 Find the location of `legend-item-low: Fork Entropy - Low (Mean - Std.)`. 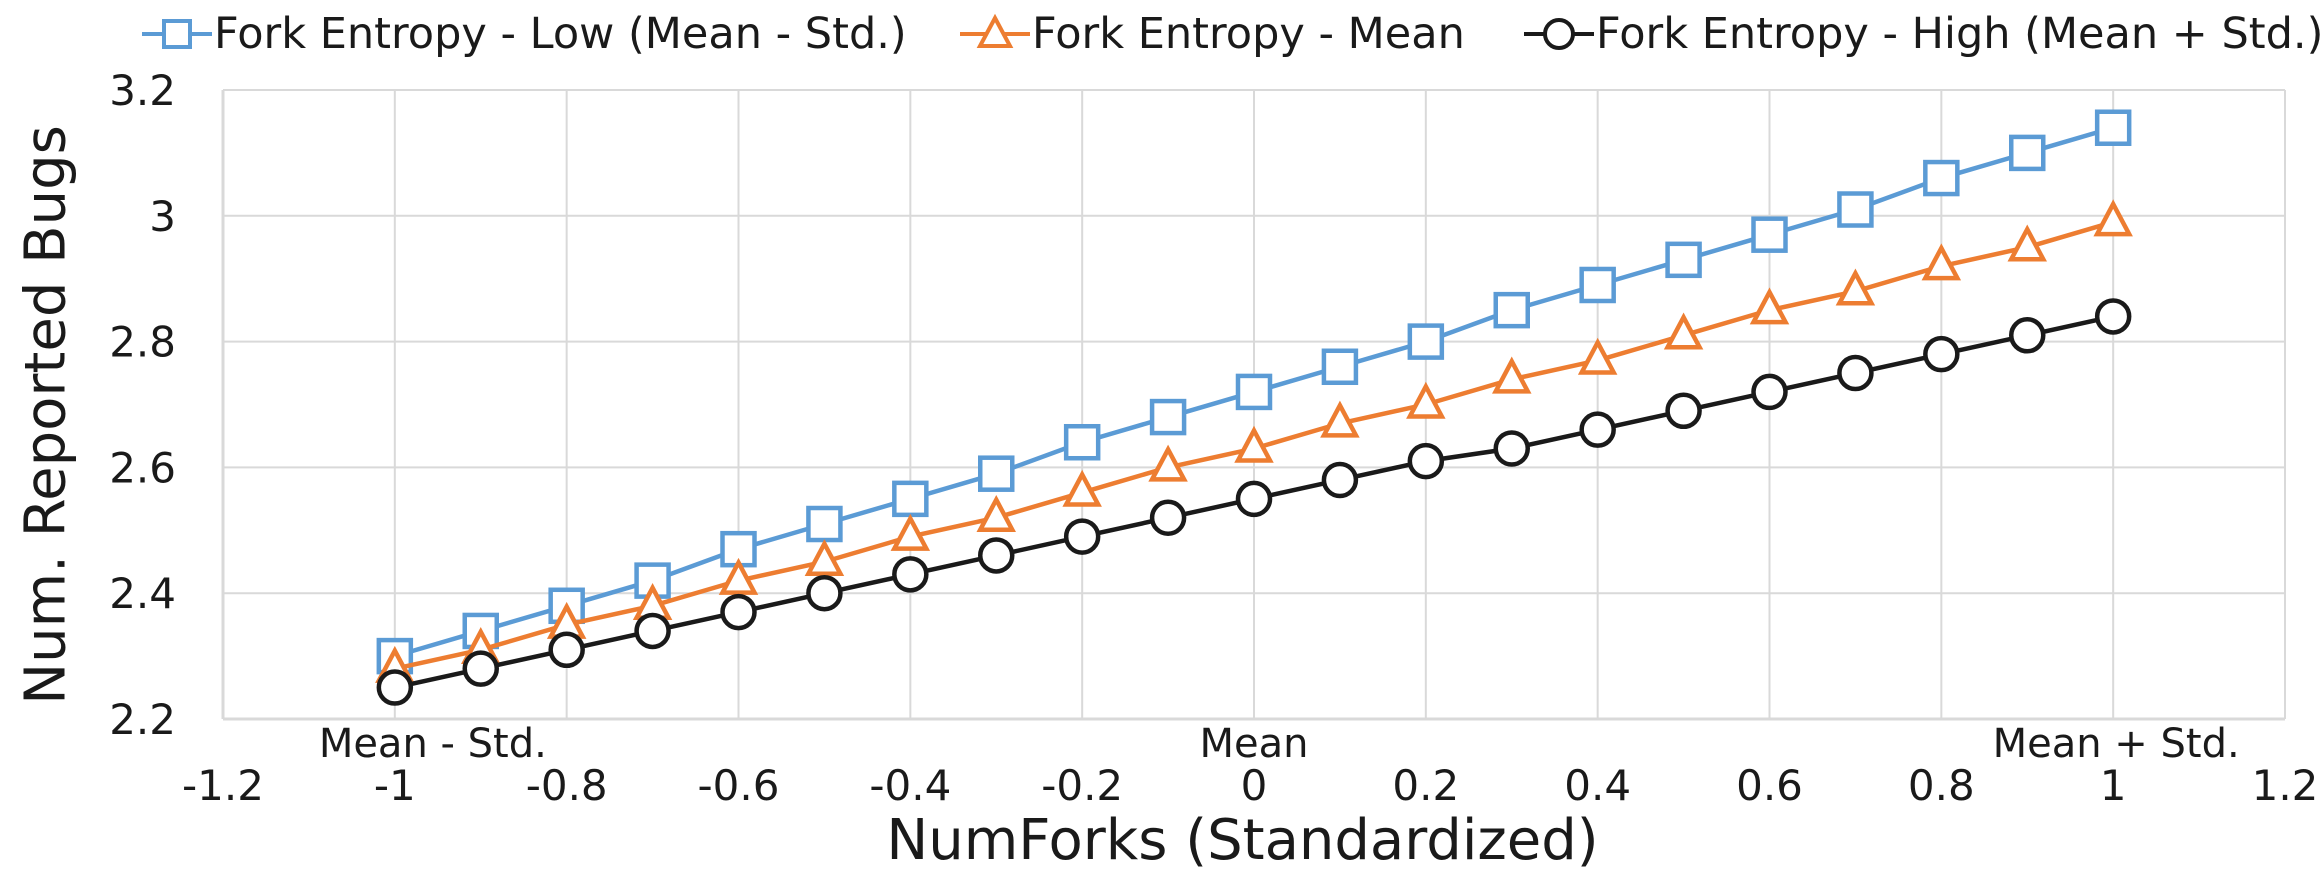

legend-item-low: Fork Entropy - Low (Mean - Std.) is located at coordinates (523, 34).